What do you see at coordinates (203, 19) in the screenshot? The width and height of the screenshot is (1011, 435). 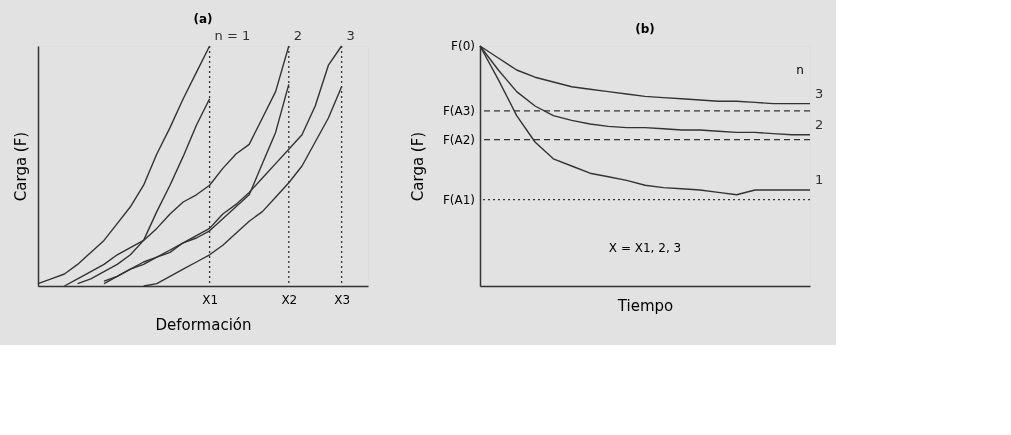 I see `chart-title: (a)` at bounding box center [203, 19].